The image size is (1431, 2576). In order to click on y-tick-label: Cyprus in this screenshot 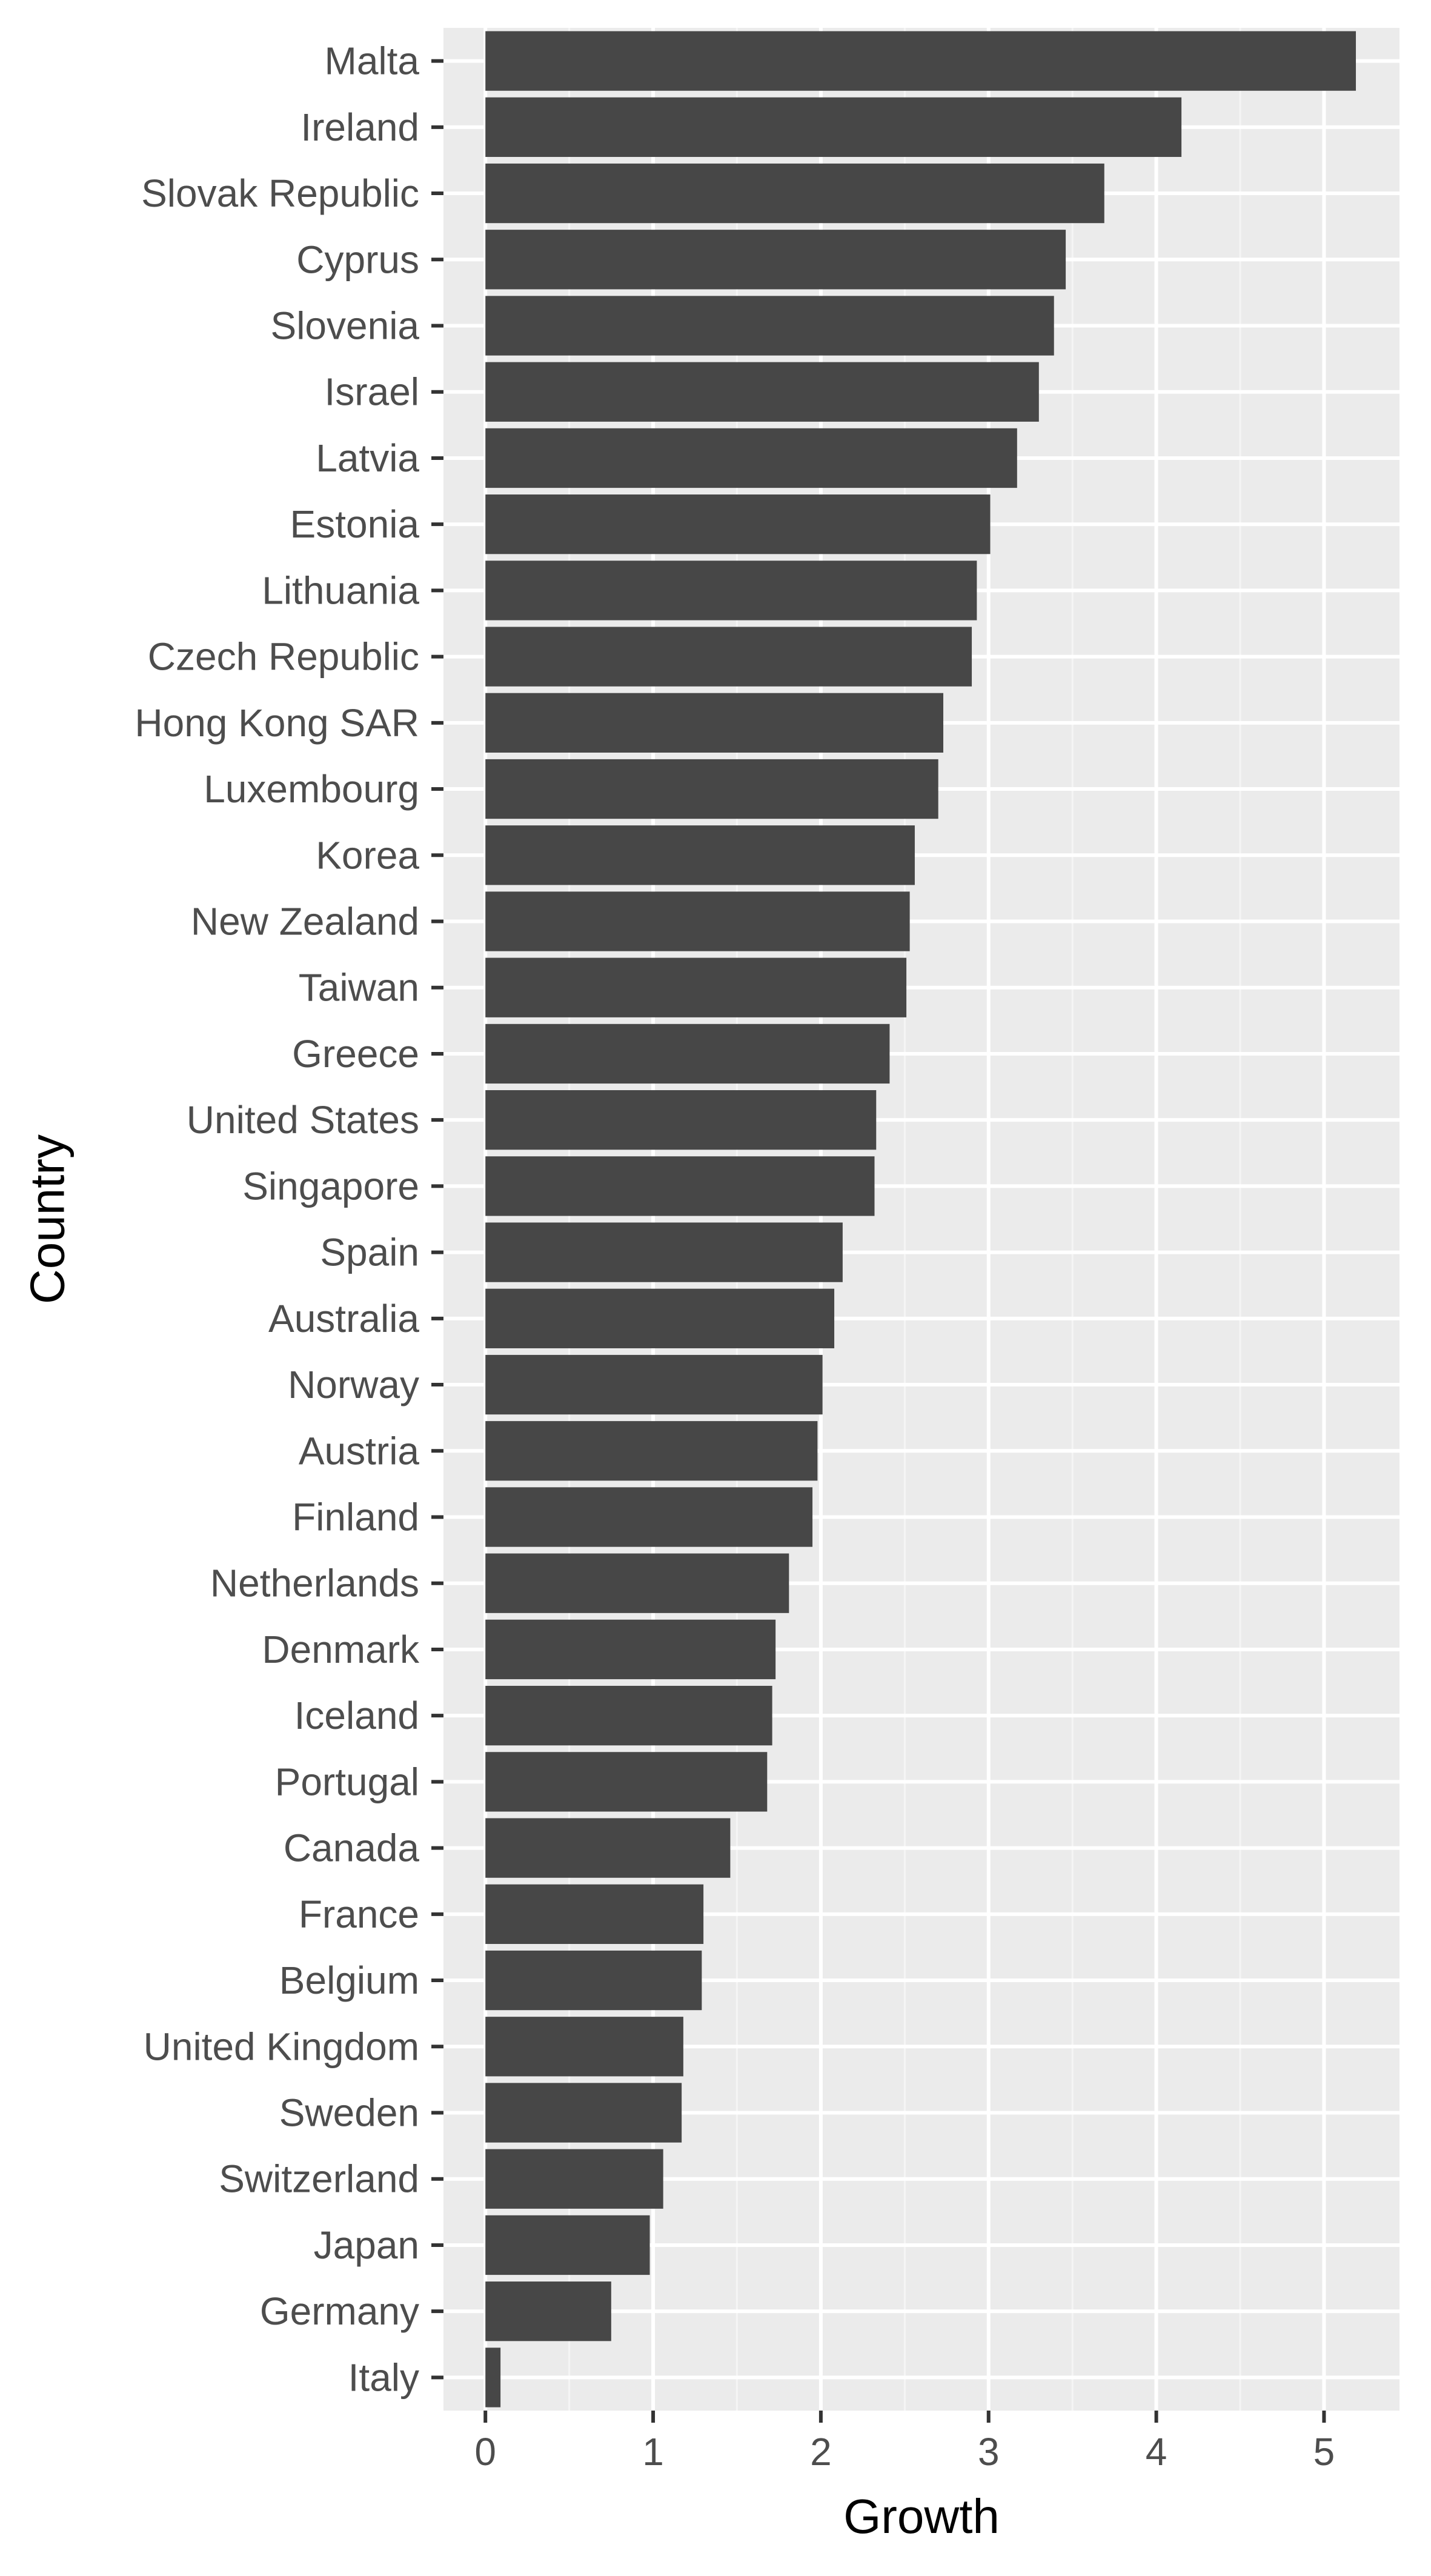, I will do `click(357, 259)`.